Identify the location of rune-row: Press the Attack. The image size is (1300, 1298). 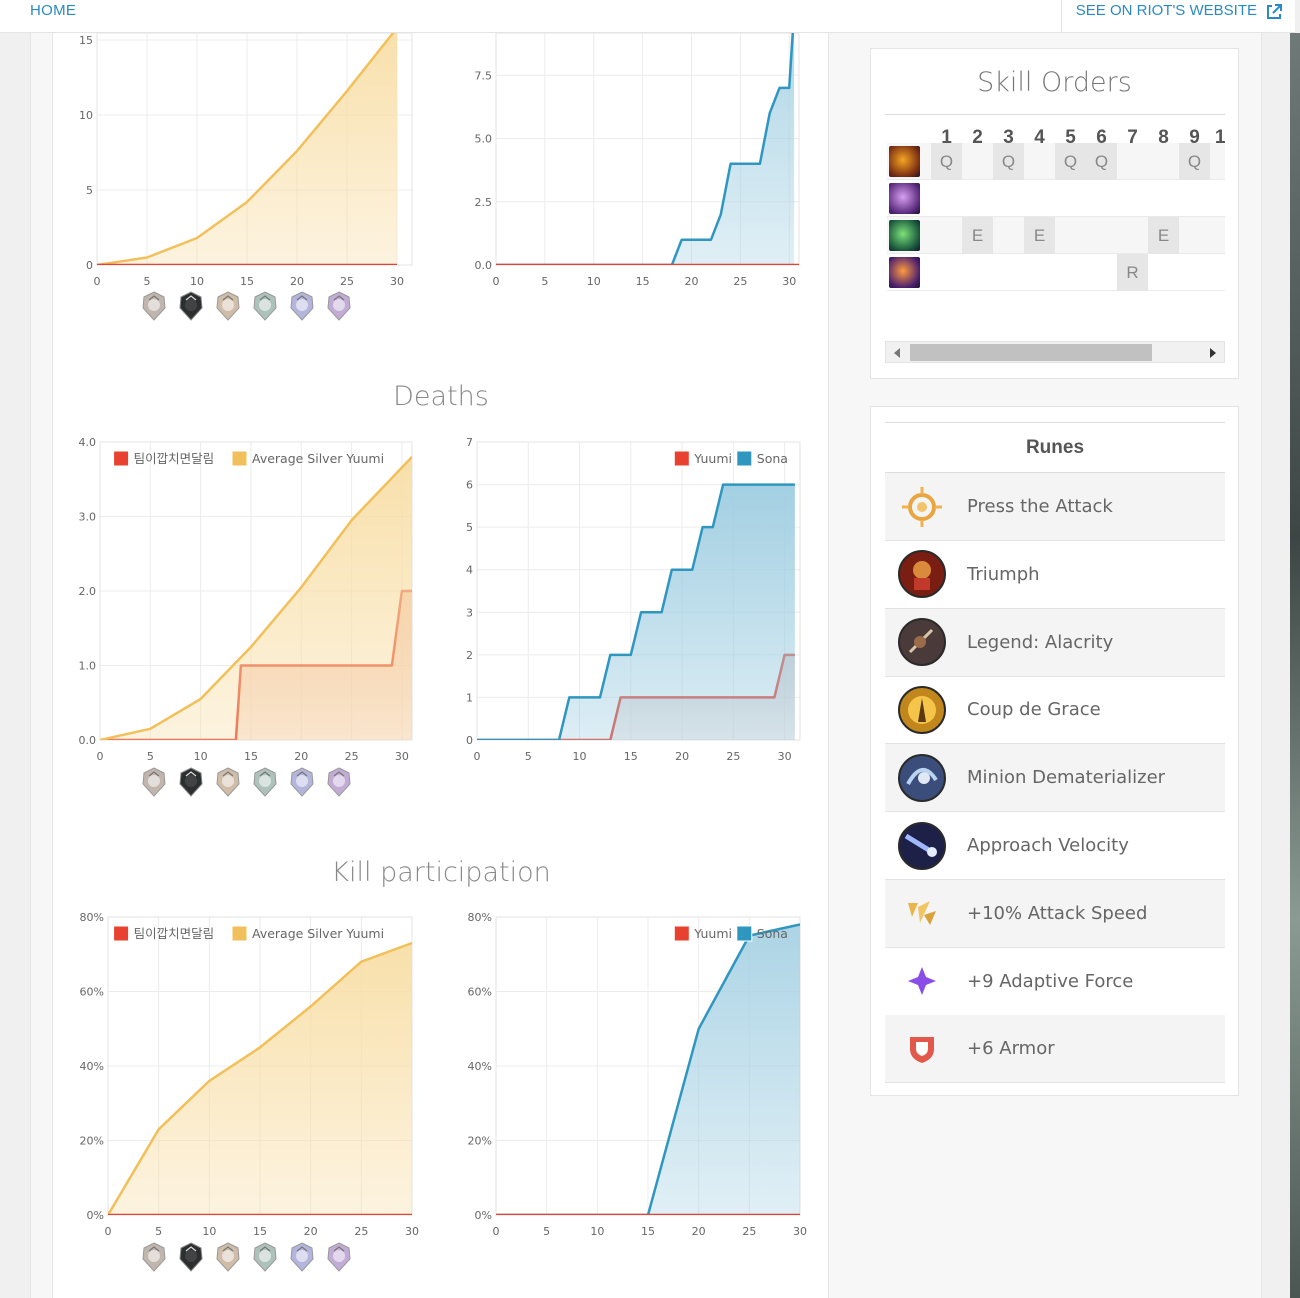
(1055, 507).